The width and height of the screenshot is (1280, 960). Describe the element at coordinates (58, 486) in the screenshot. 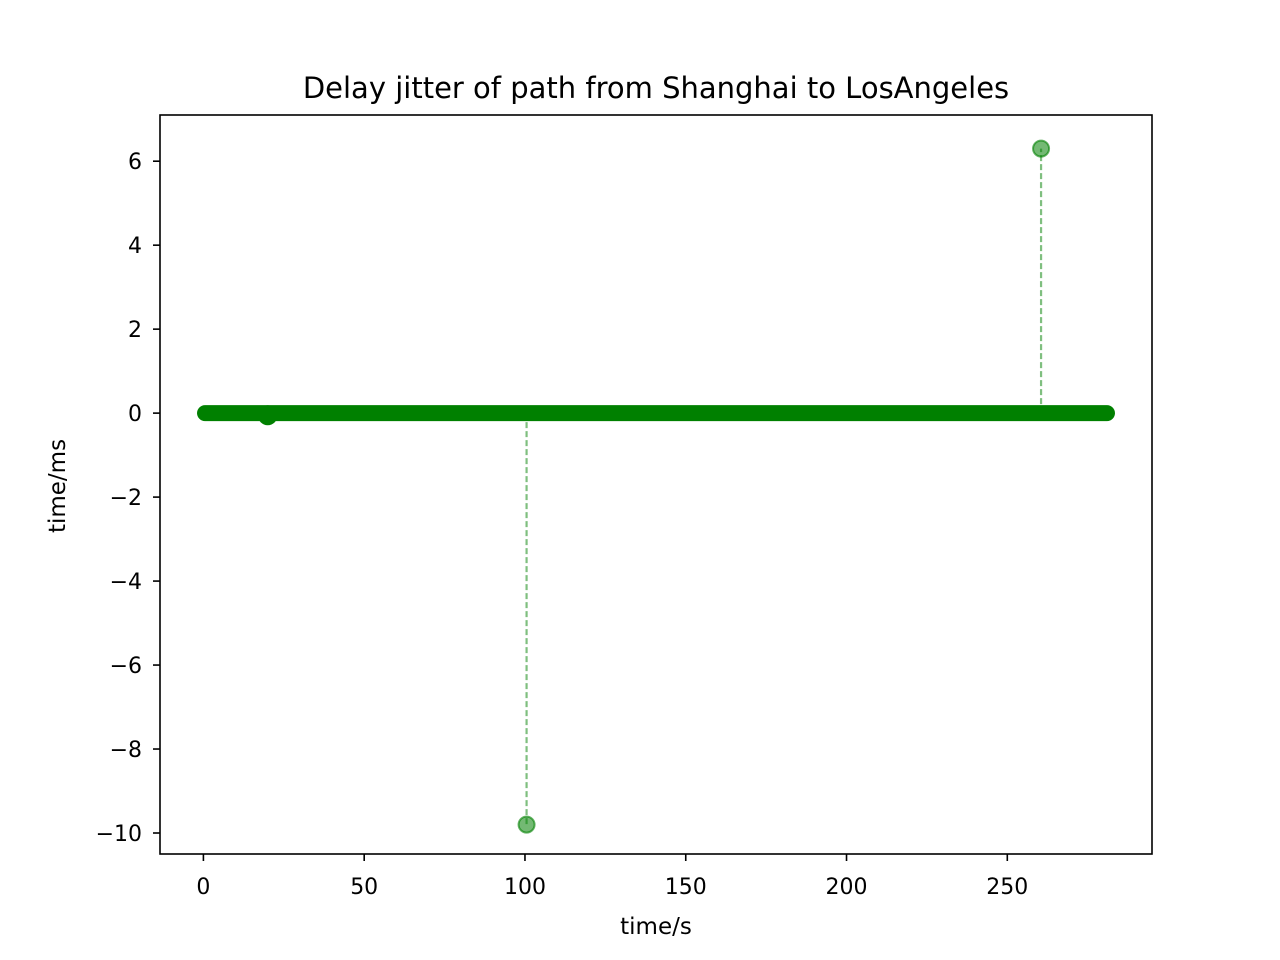

I see `y-axis-label: time/ms` at that location.